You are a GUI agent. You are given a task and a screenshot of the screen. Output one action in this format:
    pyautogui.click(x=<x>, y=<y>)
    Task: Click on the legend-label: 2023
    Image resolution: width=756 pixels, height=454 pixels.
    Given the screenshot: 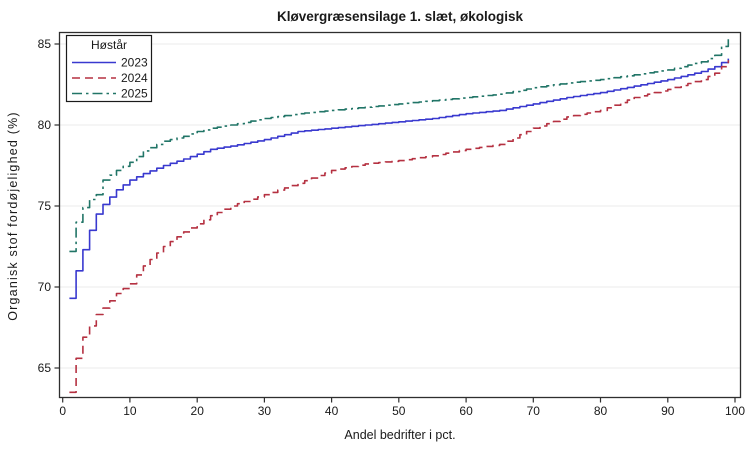 What is the action you would take?
    pyautogui.click(x=134, y=63)
    